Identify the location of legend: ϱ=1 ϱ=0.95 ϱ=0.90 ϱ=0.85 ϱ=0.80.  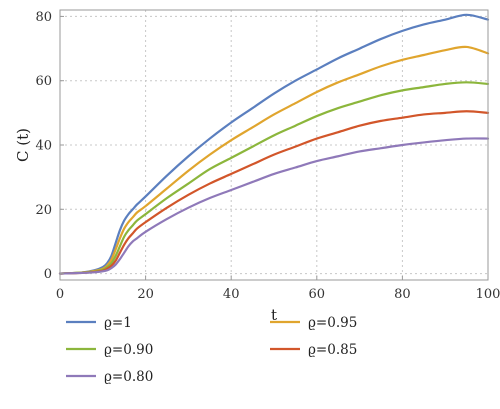
(211, 350).